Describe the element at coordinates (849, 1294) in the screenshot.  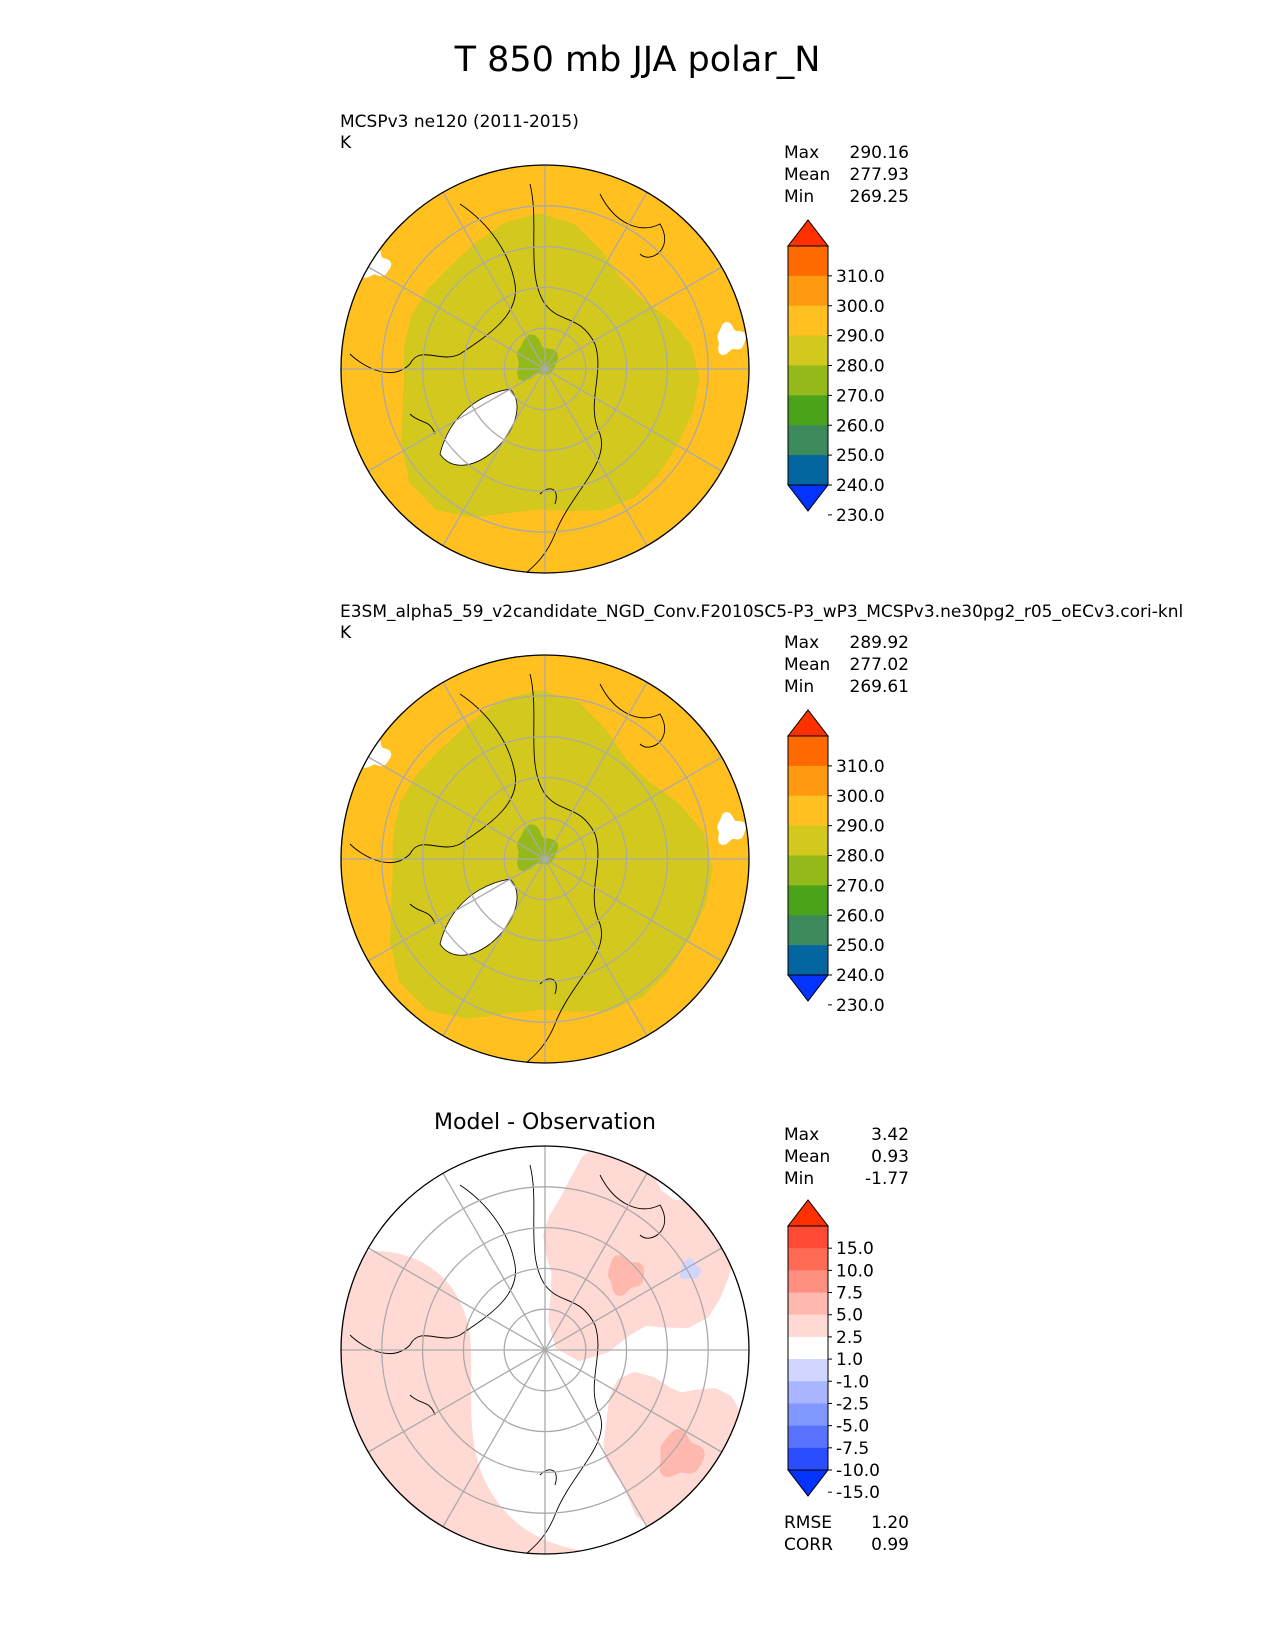
I see `colorbar-tick-label: 7.5` at that location.